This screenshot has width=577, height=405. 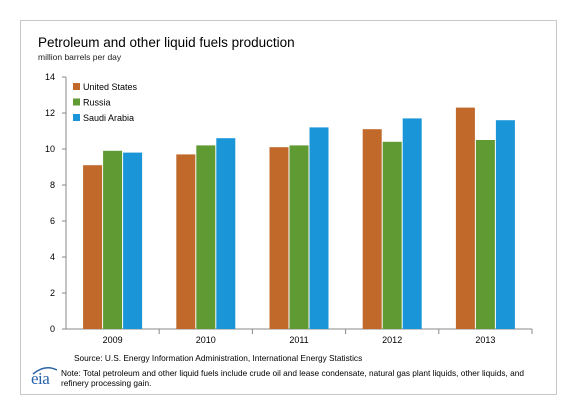 What do you see at coordinates (110, 87) in the screenshot?
I see `legend-label: United States` at bounding box center [110, 87].